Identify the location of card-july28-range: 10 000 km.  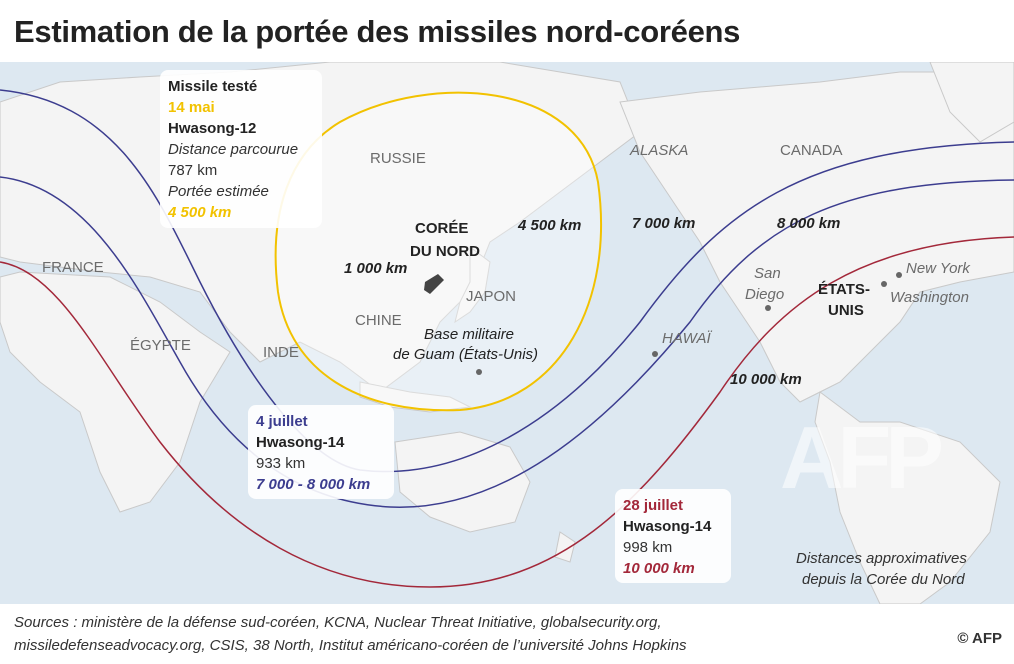
(659, 568).